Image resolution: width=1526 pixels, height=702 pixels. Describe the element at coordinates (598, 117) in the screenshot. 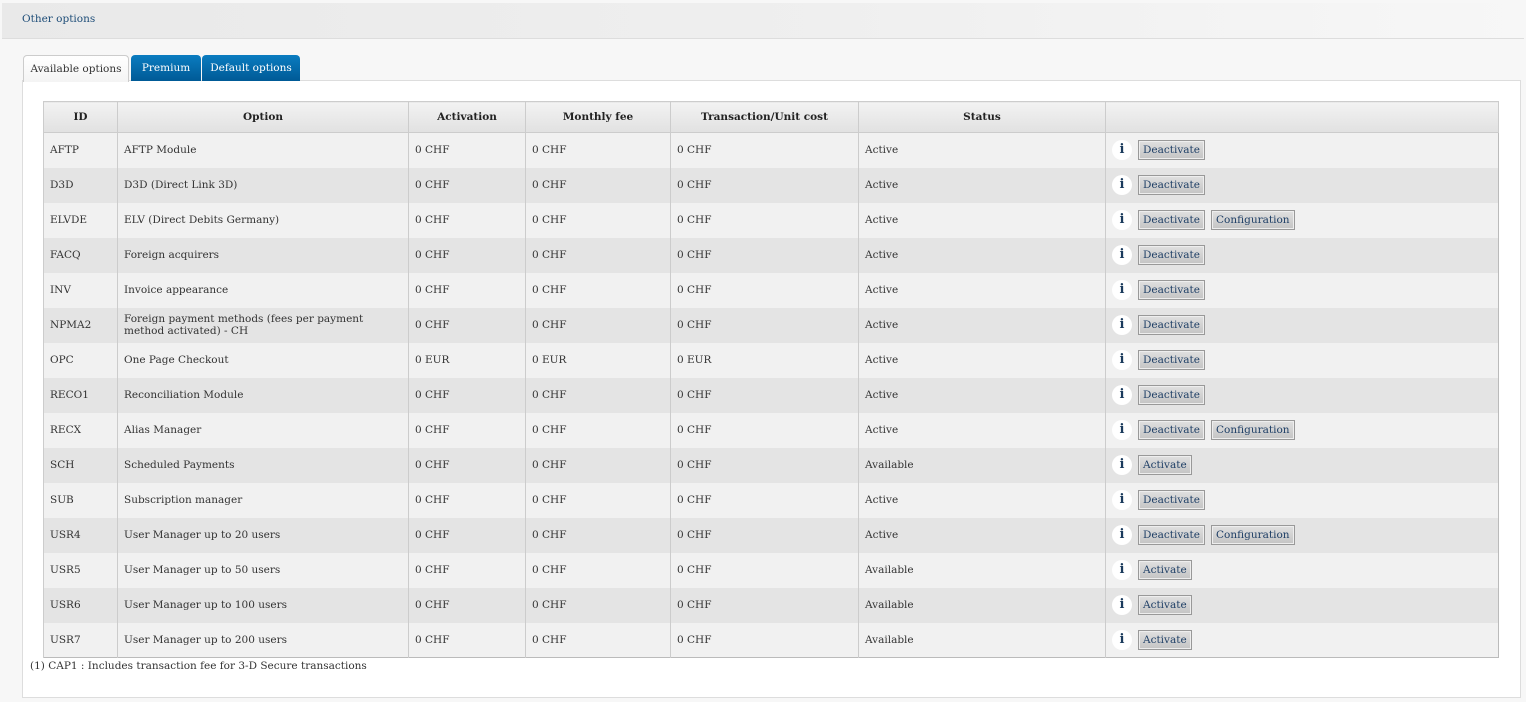

I see `column-header-monthly-fee: Monthly fee` at that location.